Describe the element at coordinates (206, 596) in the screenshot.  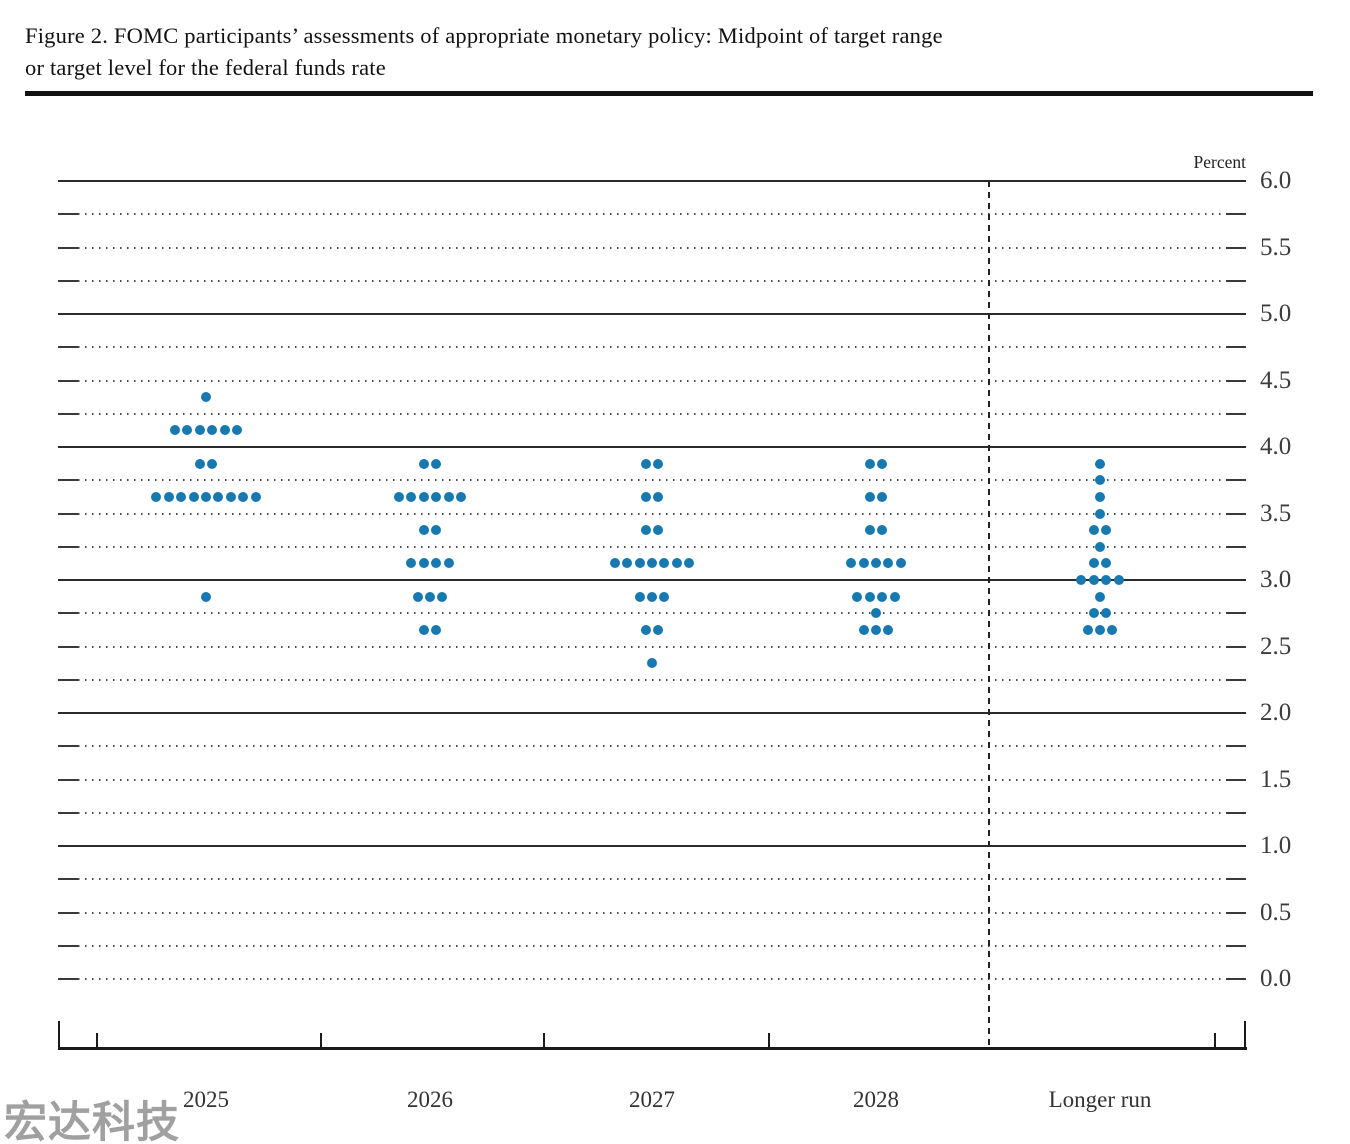
I see `dot-2025-2.875` at that location.